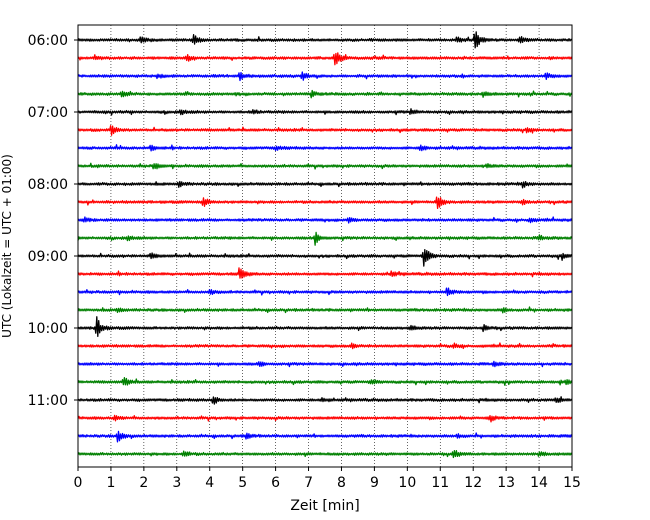  I want to click on y-tick-label: 10:00, so click(48, 329).